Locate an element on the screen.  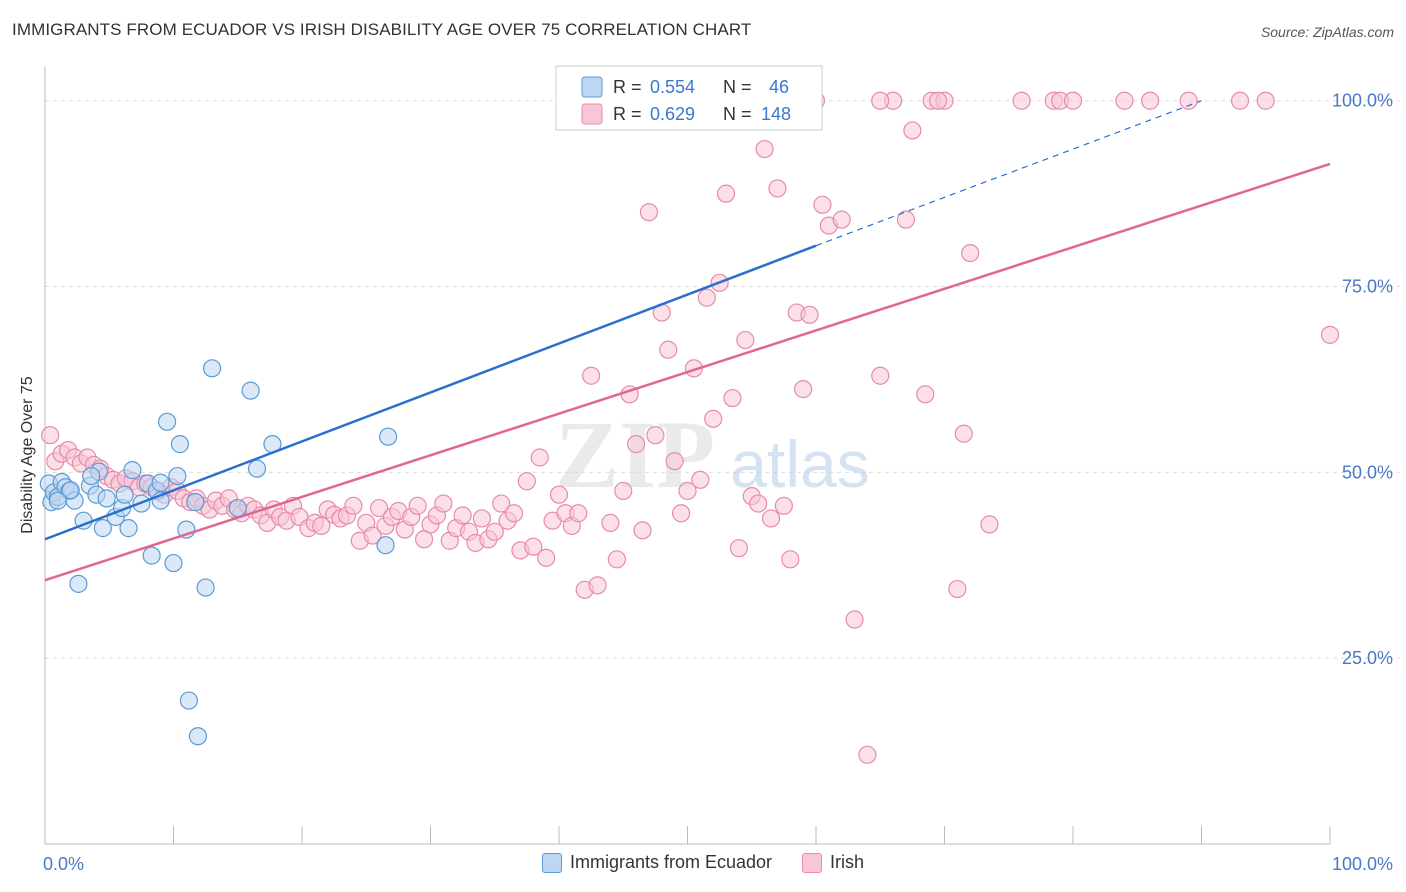
legend-n-value: 148 is located at coordinates (776, 114).